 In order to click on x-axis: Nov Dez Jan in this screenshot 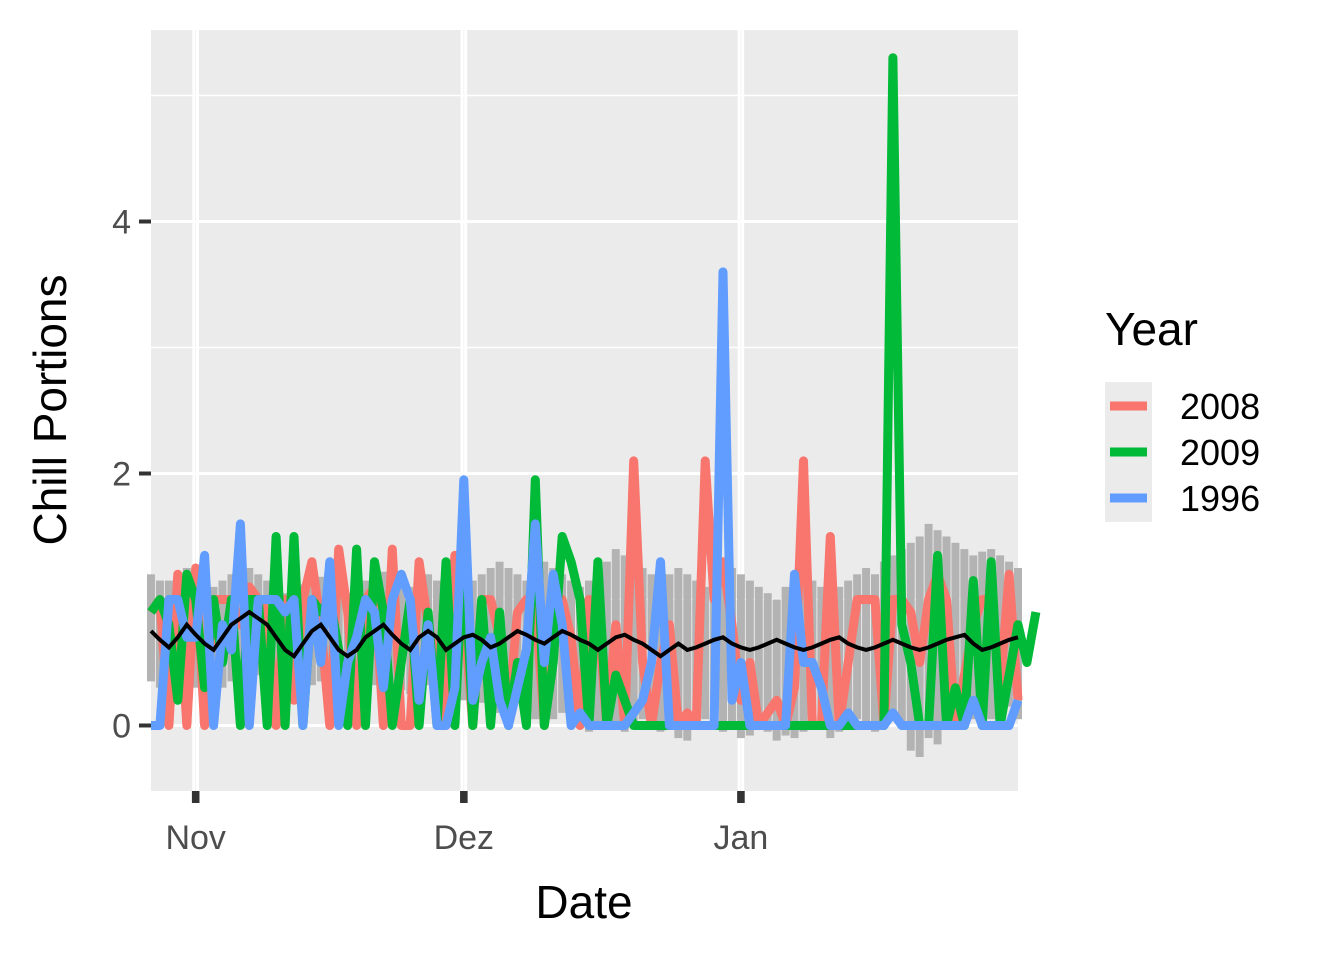, I will do `click(466, 824)`.